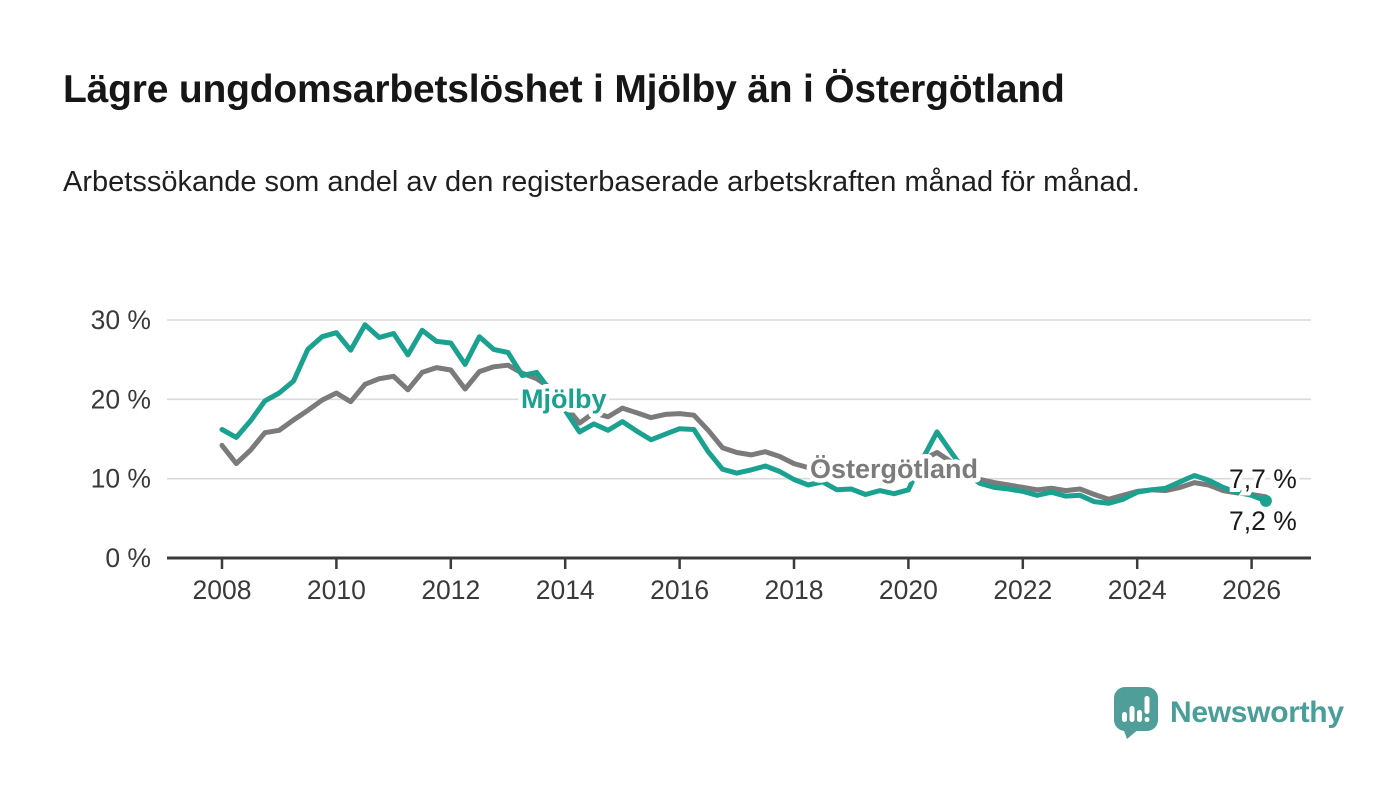  I want to click on x-axis-label: 2018, so click(794, 590).